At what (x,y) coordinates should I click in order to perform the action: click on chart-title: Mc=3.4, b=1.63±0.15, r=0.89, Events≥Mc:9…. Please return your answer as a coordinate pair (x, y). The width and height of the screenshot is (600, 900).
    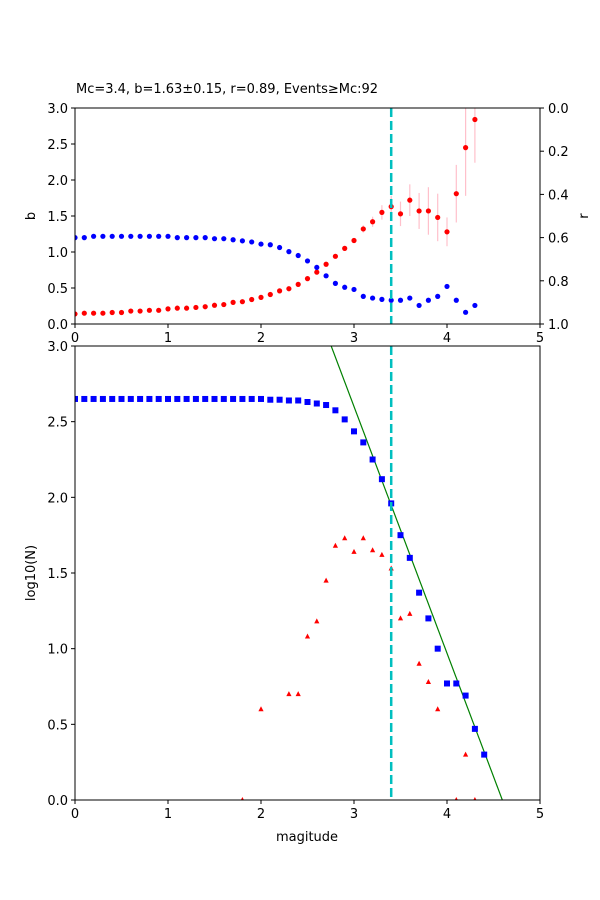
    Looking at the image, I should click on (227, 89).